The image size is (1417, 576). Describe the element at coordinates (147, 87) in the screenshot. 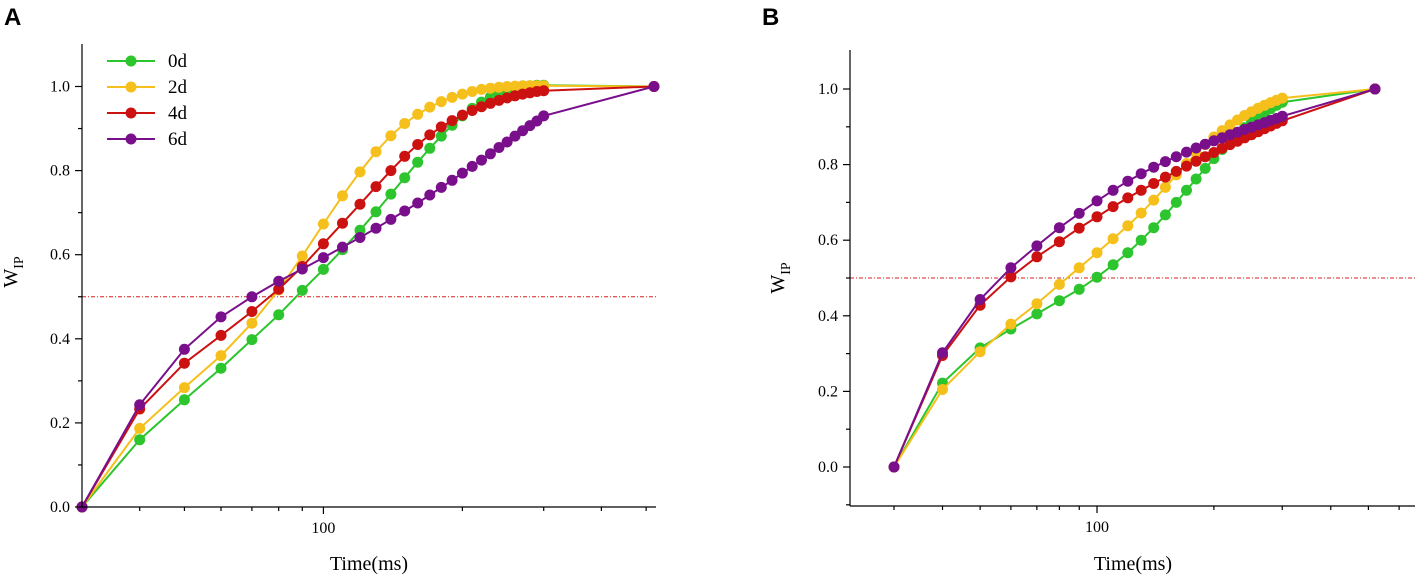

I see `legend-item-2d: 2d` at that location.